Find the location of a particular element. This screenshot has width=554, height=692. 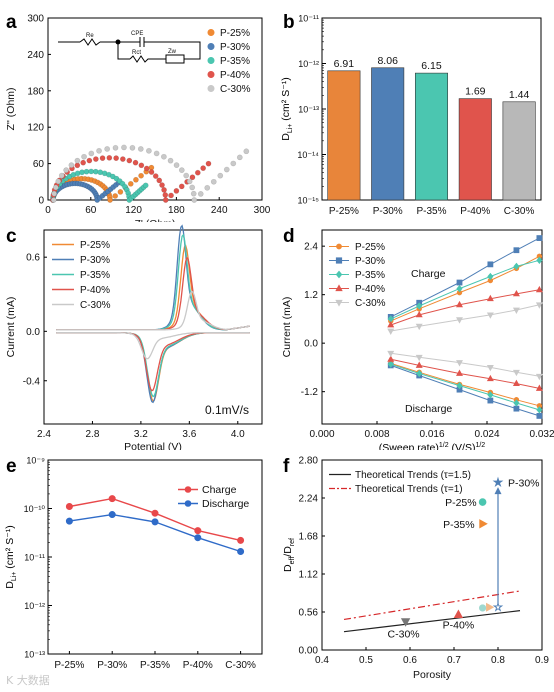

y-tick-label: 2.80 is located at coordinates (309, 461).